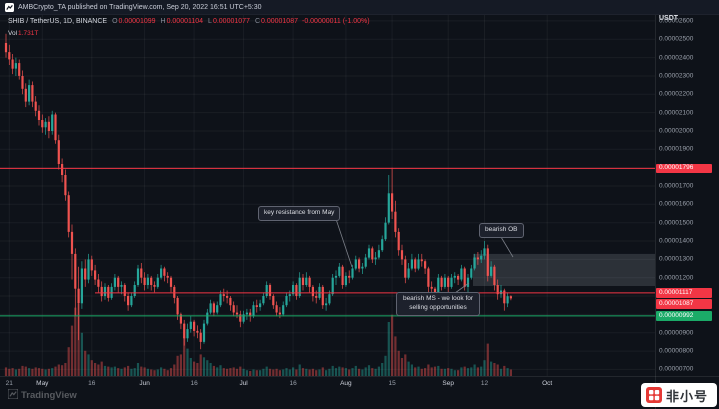 Image resolution: width=719 pixels, height=409 pixels. Describe the element at coordinates (653, 395) in the screenshot. I see `feixiaohao-logo-icon` at that location.